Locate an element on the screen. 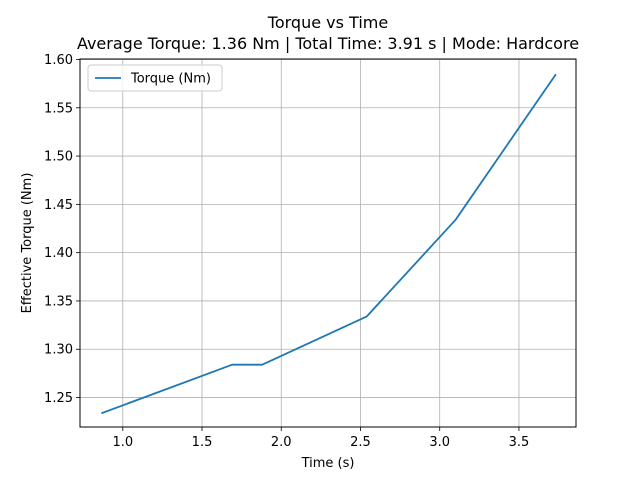  y-tick-label: 1.25 is located at coordinates (58, 398).